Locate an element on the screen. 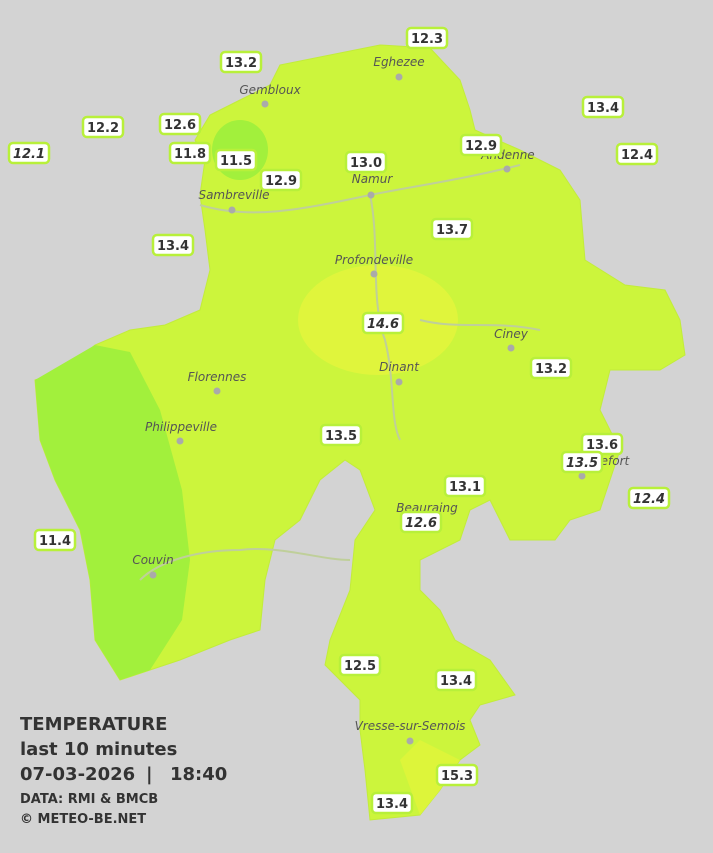 The width and height of the screenshot is (713, 853). cool-zone is located at coordinates (112, 512).